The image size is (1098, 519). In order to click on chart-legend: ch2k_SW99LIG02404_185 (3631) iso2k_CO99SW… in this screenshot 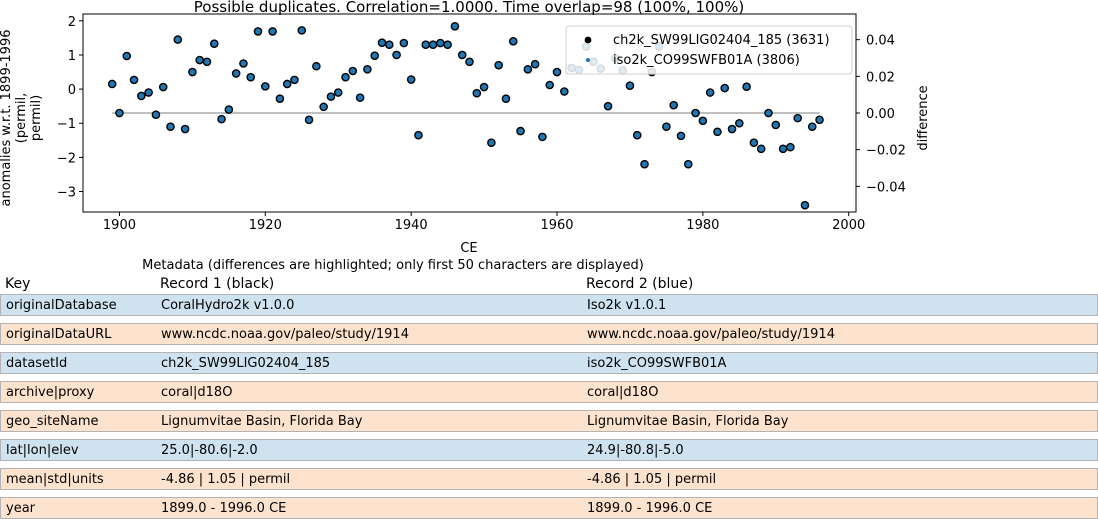, I will do `click(709, 50)`.